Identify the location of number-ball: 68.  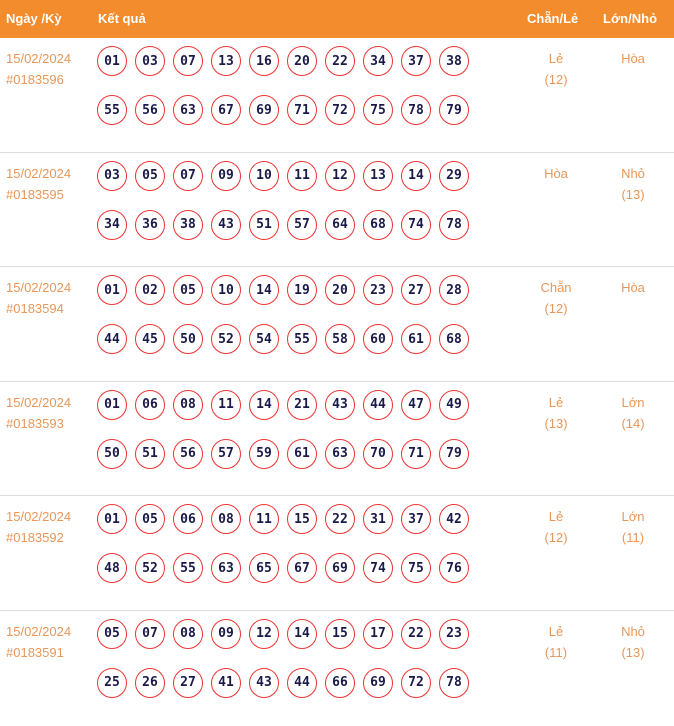
(454, 339).